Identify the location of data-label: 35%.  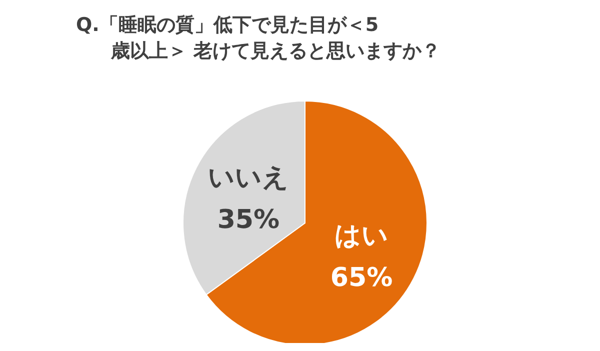
(248, 220).